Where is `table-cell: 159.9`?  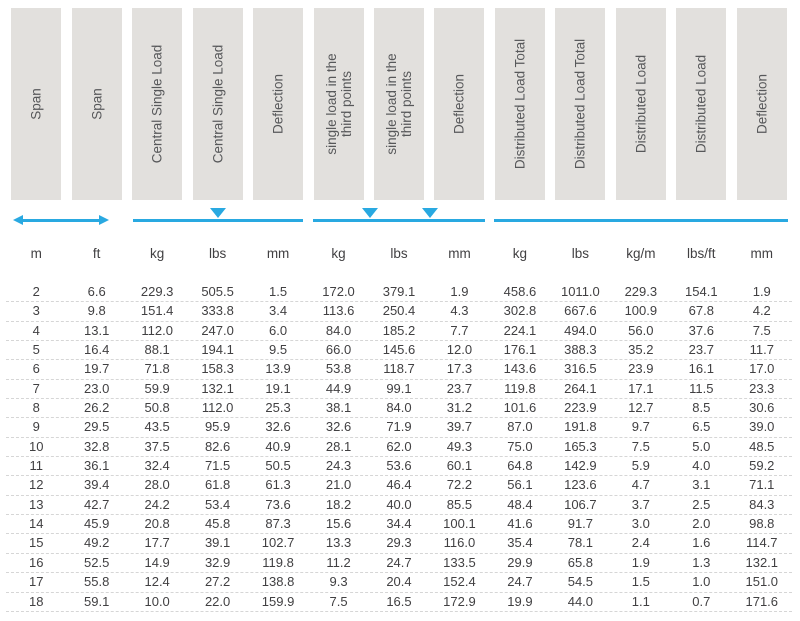 table-cell: 159.9 is located at coordinates (278, 601).